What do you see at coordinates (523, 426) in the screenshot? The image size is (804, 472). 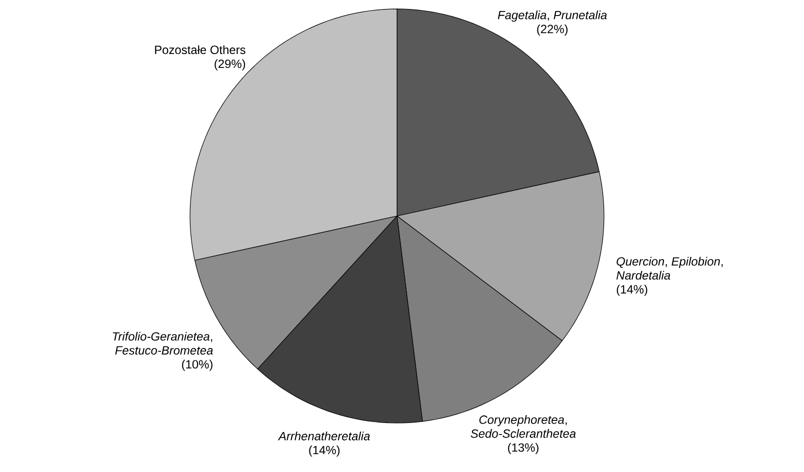 I see `slice-label: Corynephoretea, Sedo-Scleranthetea` at bounding box center [523, 426].